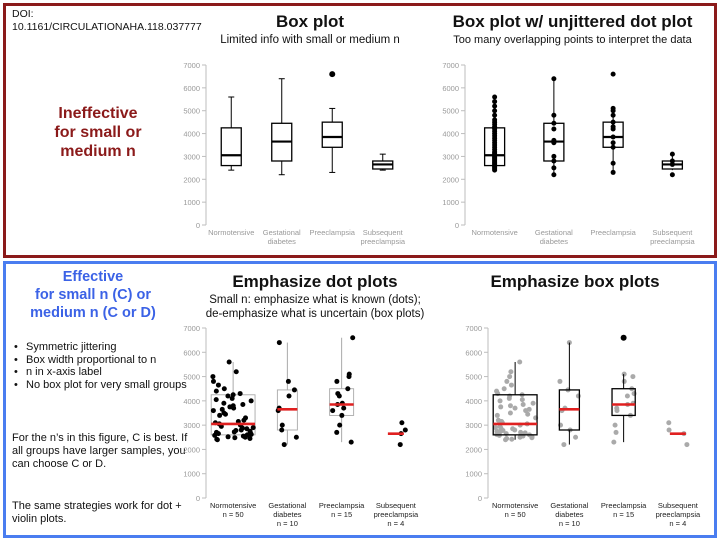  What do you see at coordinates (287, 514) in the screenshot?
I see `x-category-label: diabetes` at bounding box center [287, 514].